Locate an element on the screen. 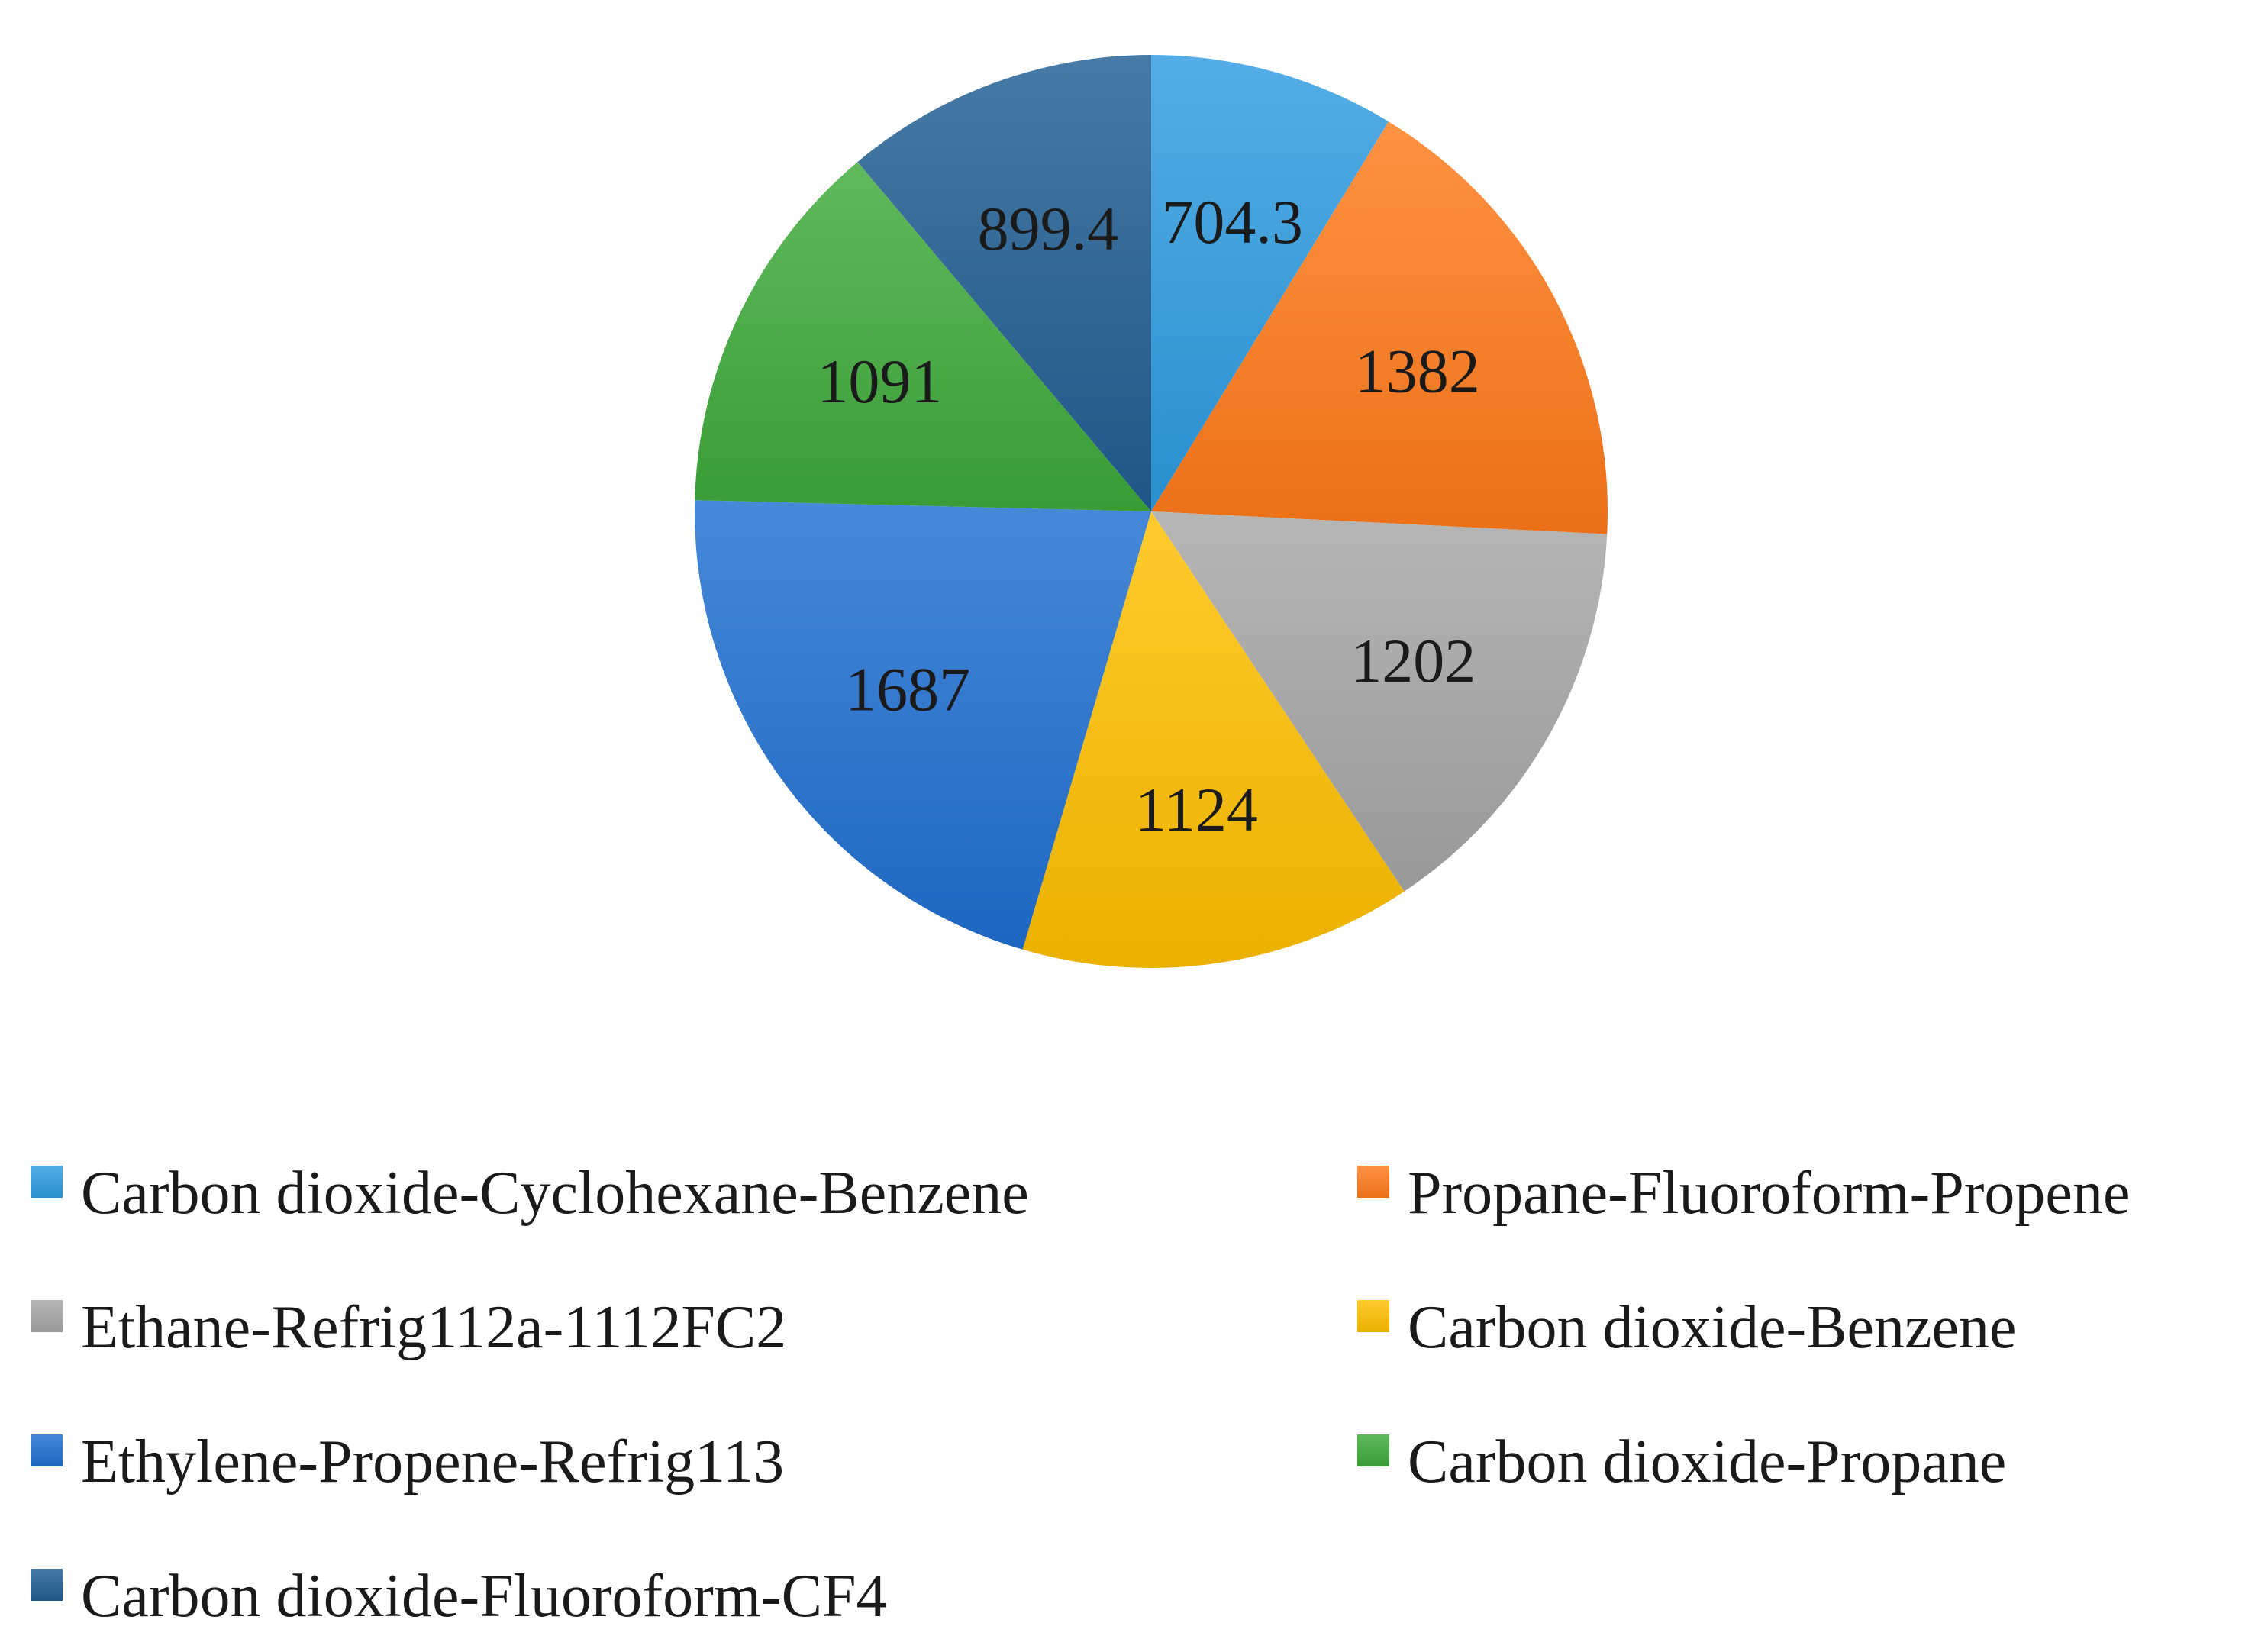  legend-label: Carbon dioxide-Benzene is located at coordinates (1712, 1327).